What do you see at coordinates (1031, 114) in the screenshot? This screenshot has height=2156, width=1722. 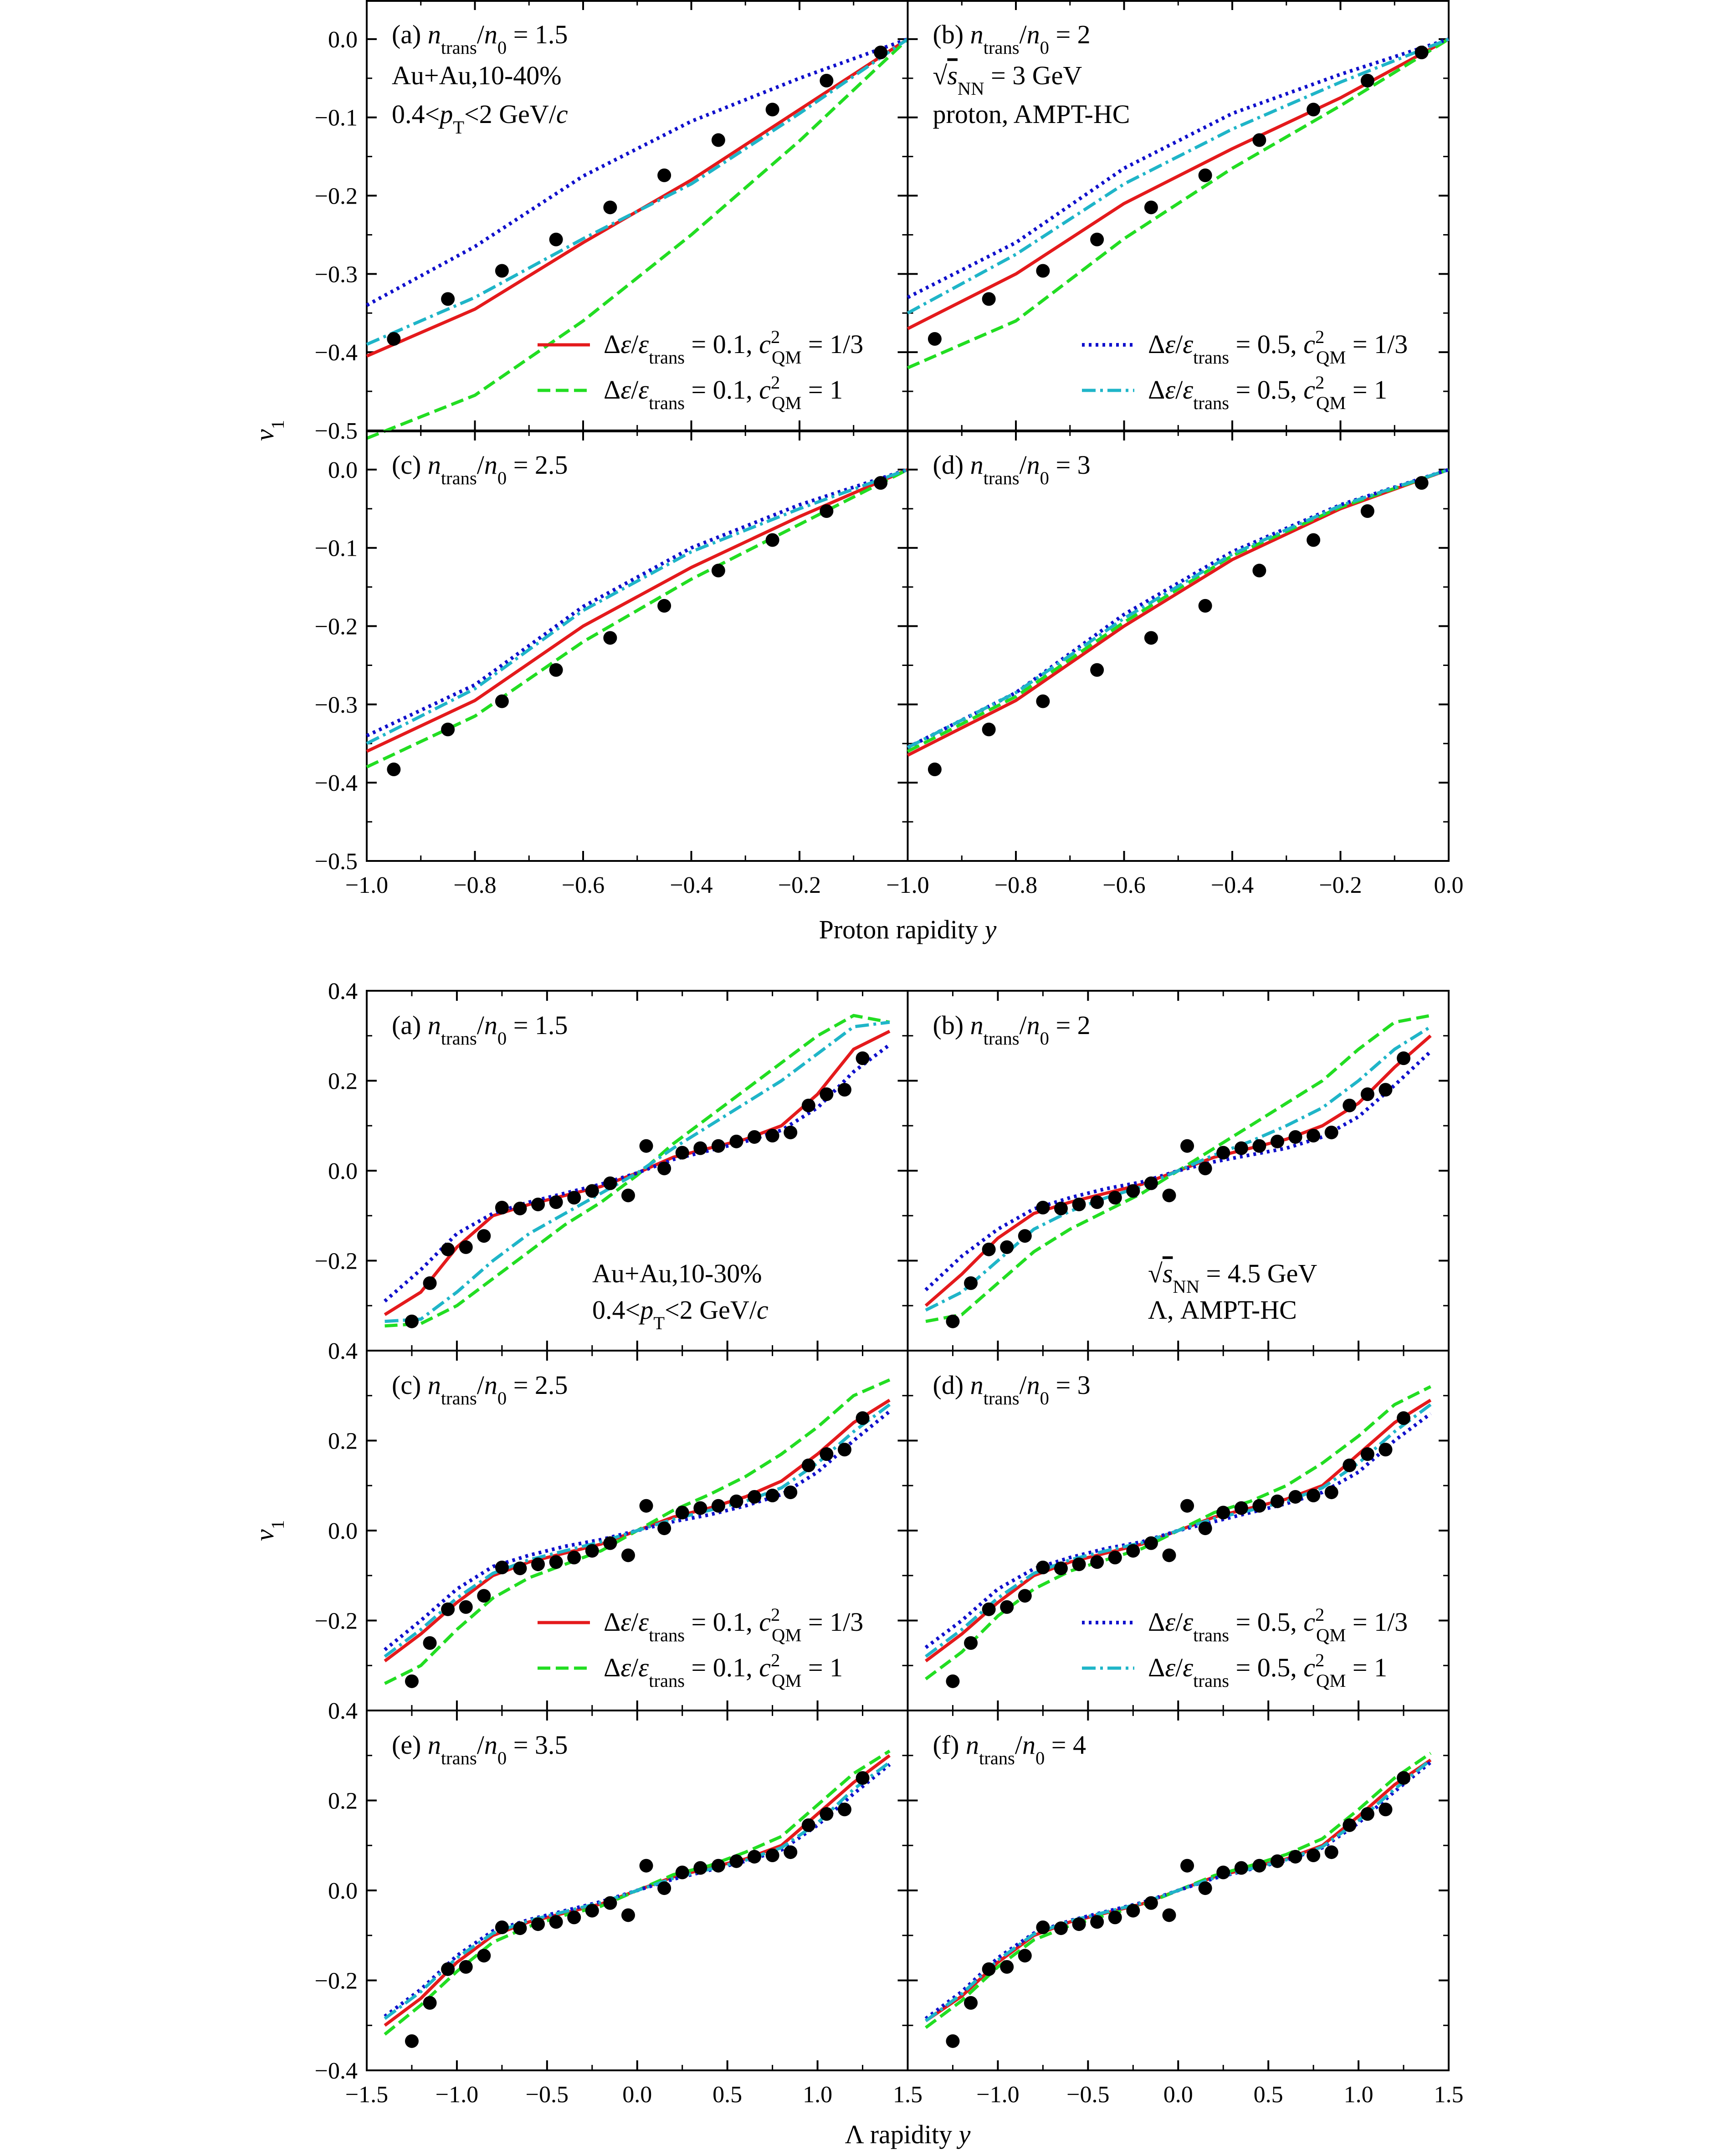 I see `annotation-particle: proton, AMPT-HC` at bounding box center [1031, 114].